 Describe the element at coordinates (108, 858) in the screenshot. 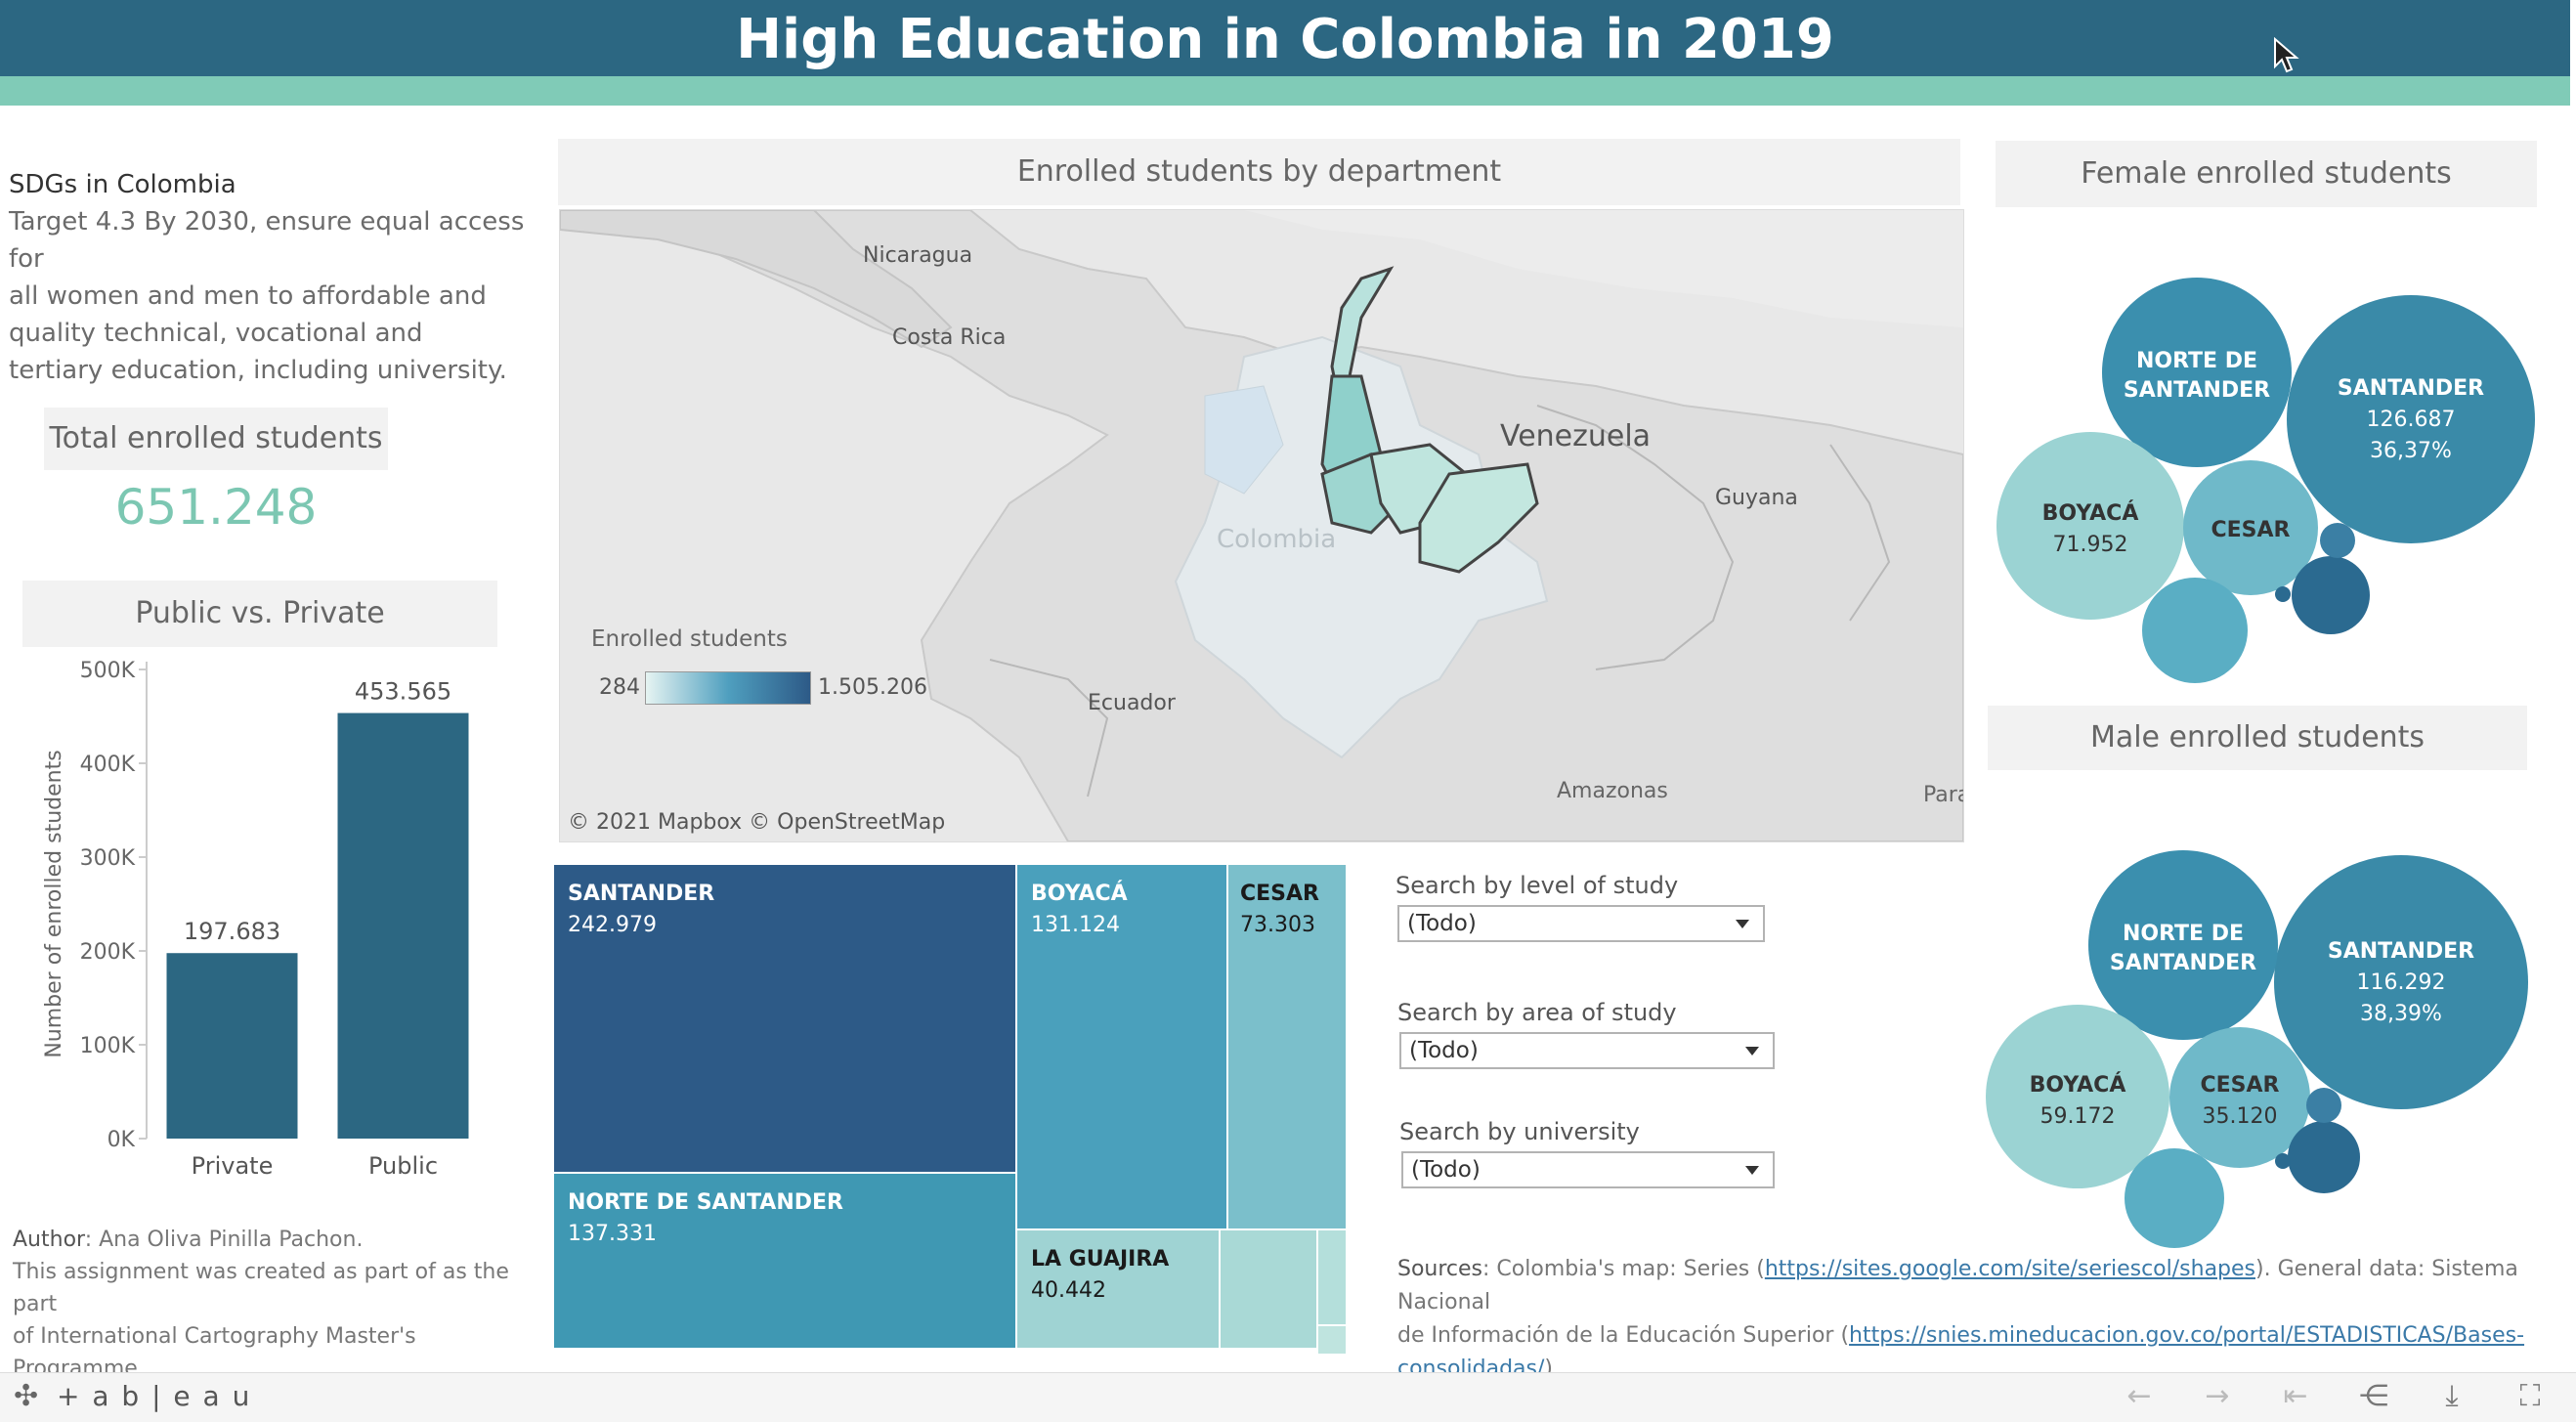

I see `bar-chart-ytick-label: 300K` at that location.